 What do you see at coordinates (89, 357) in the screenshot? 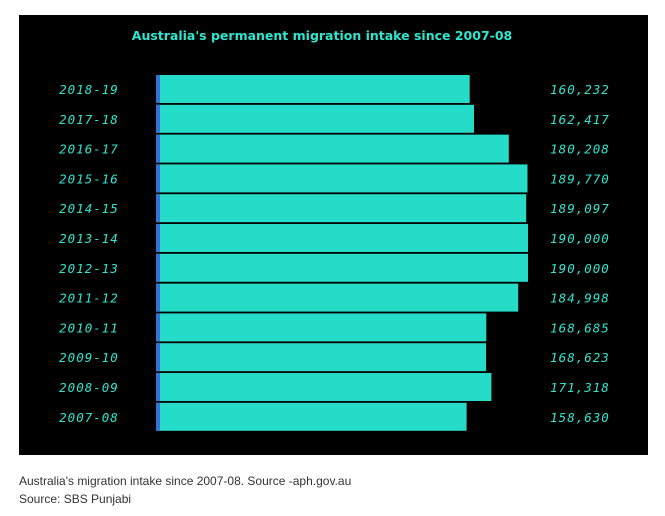
I see `category-label: 2009-10` at bounding box center [89, 357].